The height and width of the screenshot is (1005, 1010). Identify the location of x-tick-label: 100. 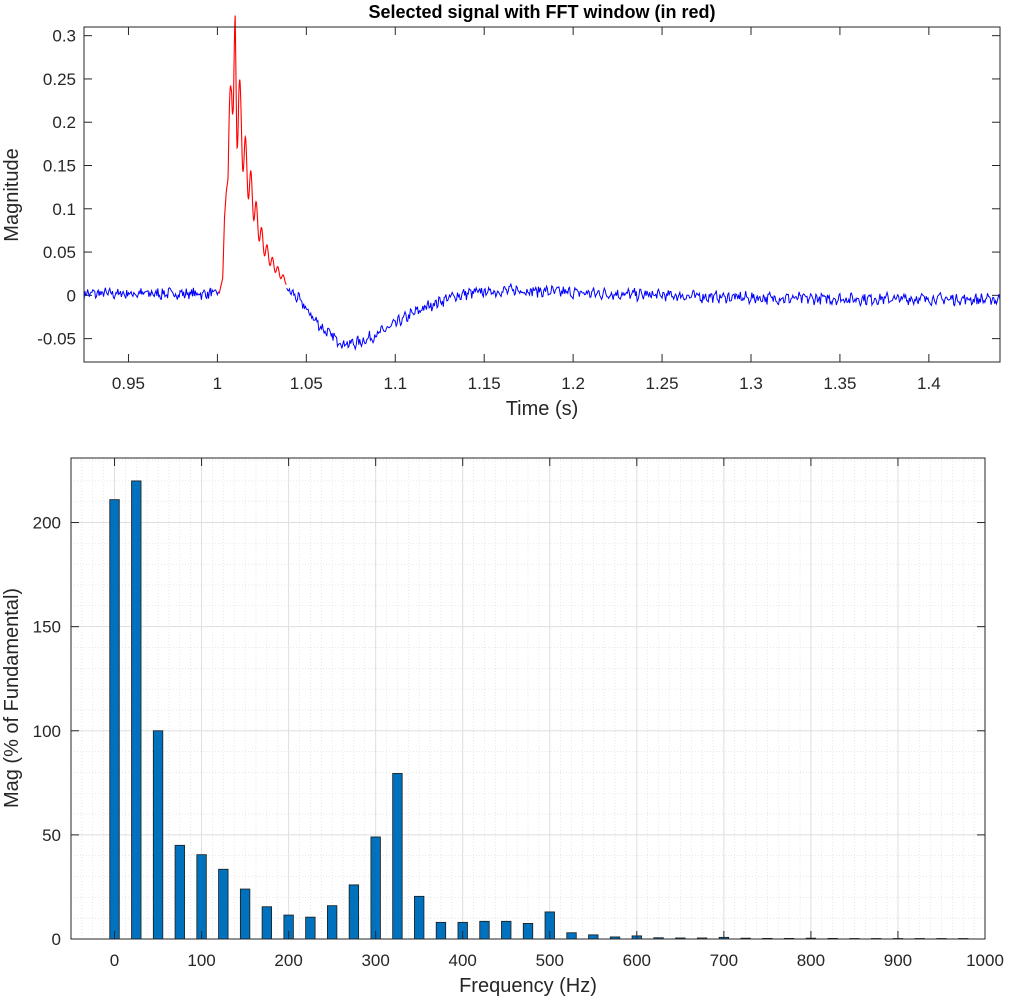
(201, 960).